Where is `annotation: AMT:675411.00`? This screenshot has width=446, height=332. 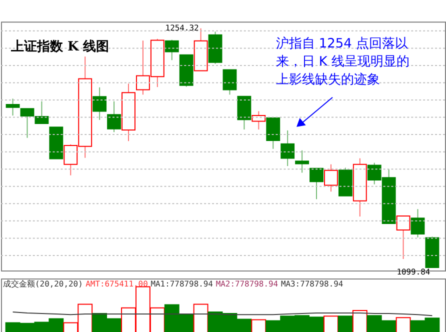 annotation: AMT:675411.00 is located at coordinates (117, 283).